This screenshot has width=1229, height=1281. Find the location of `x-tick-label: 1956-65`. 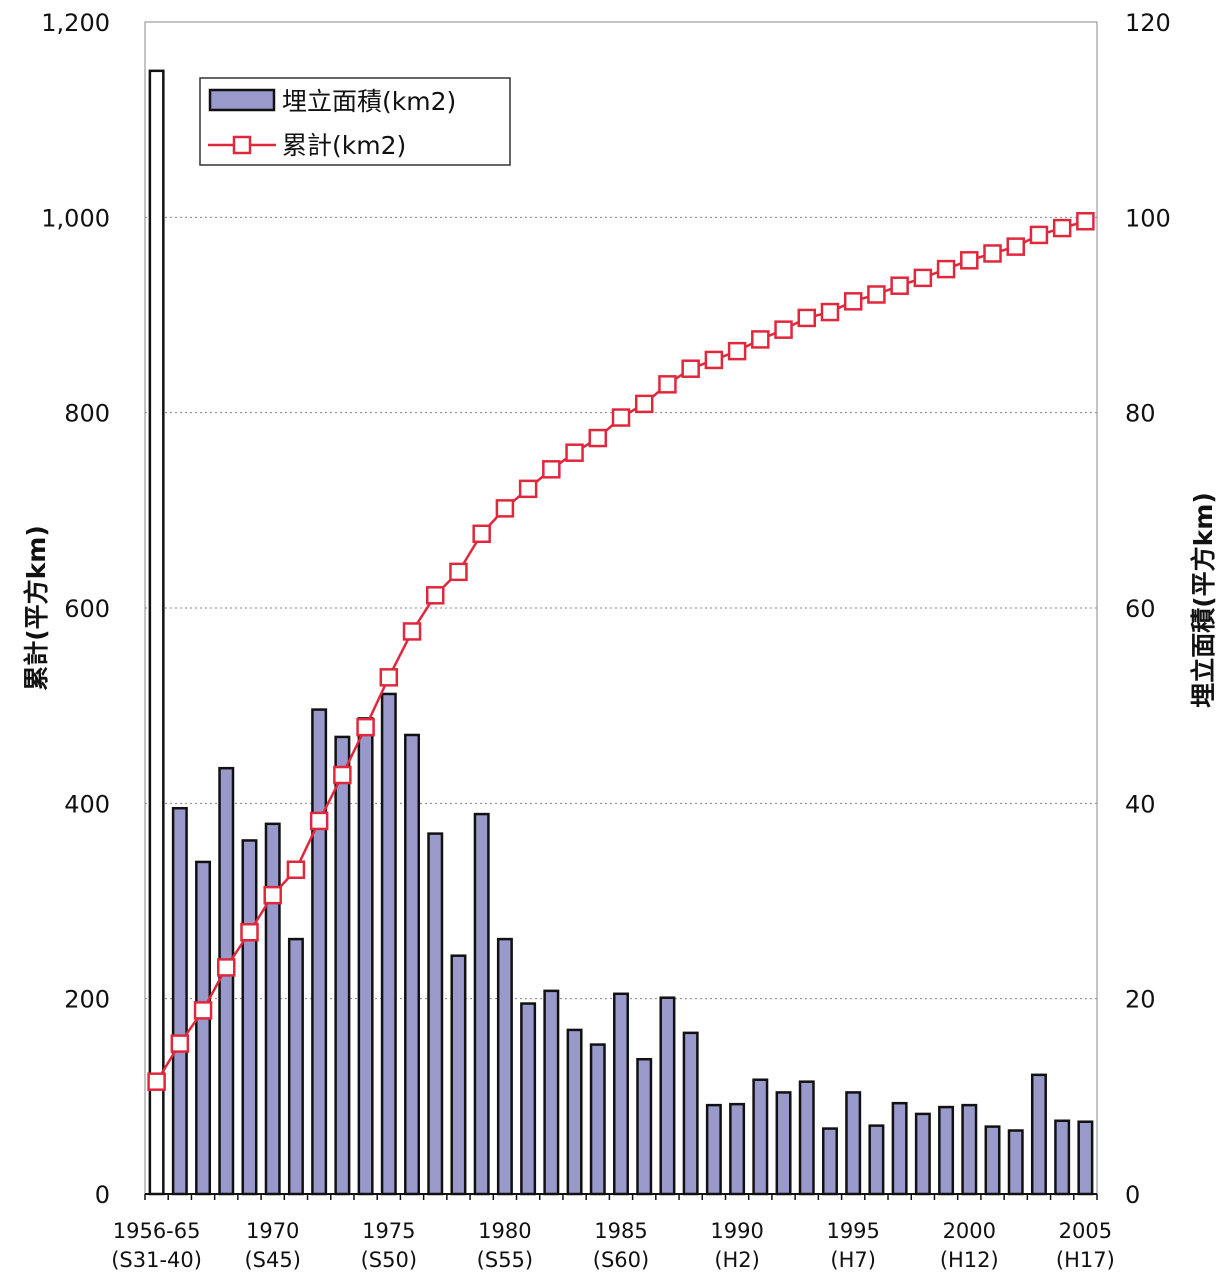

x-tick-label: 1956-65 is located at coordinates (157, 1231).